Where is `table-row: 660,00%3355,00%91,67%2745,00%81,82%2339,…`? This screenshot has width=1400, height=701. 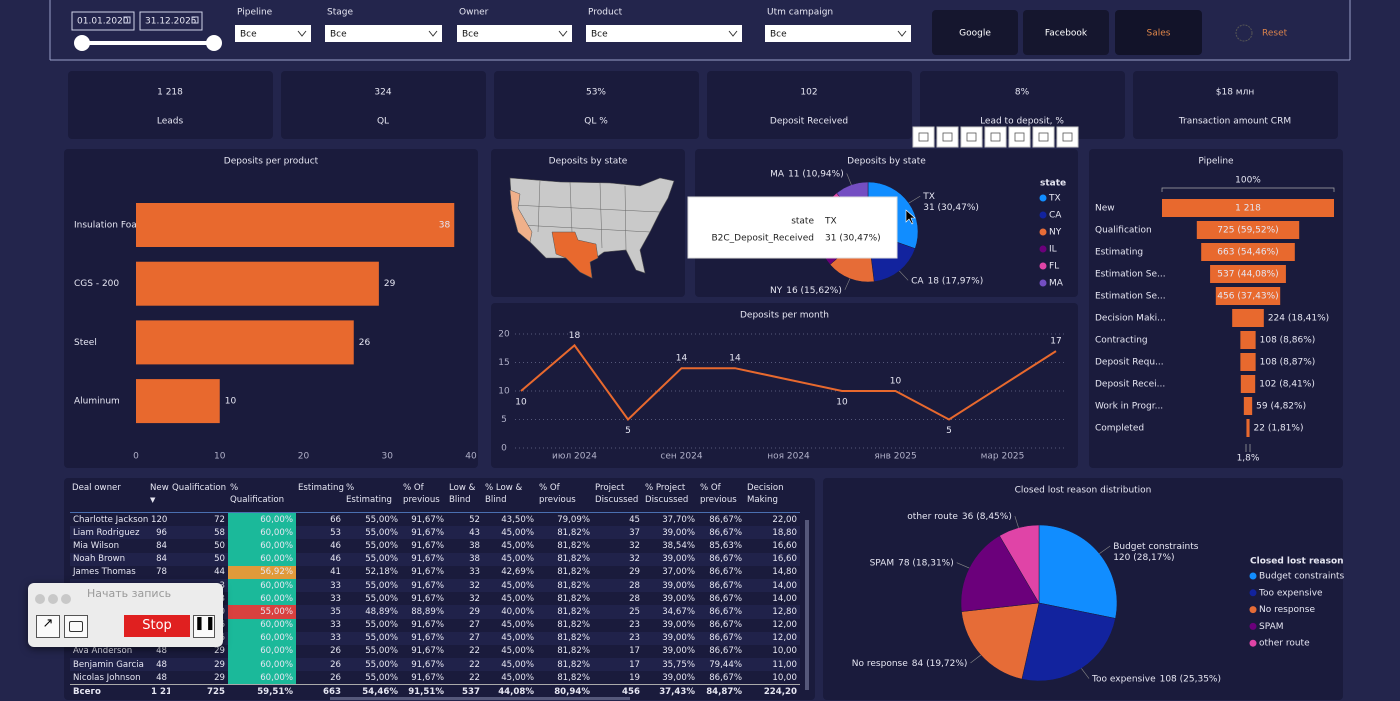
table-row: 660,00%3355,00%91,67%2745,00%81,82%2339,… is located at coordinates (435, 638).